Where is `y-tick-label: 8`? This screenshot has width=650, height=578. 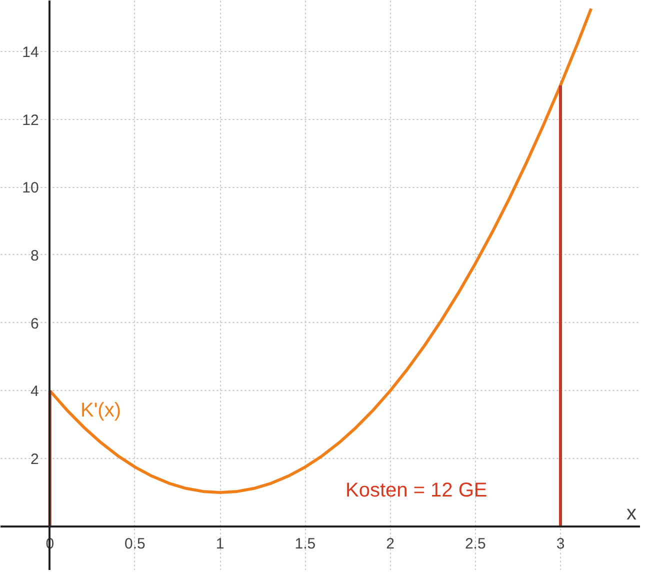
y-tick-label: 8 is located at coordinates (34, 255).